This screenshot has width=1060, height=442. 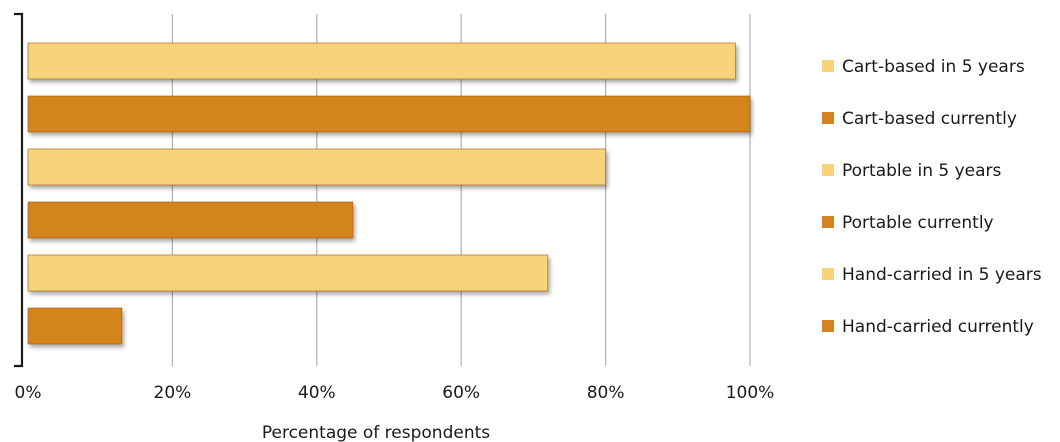 What do you see at coordinates (316, 167) in the screenshot?
I see `bar-portable-in-5-years` at bounding box center [316, 167].